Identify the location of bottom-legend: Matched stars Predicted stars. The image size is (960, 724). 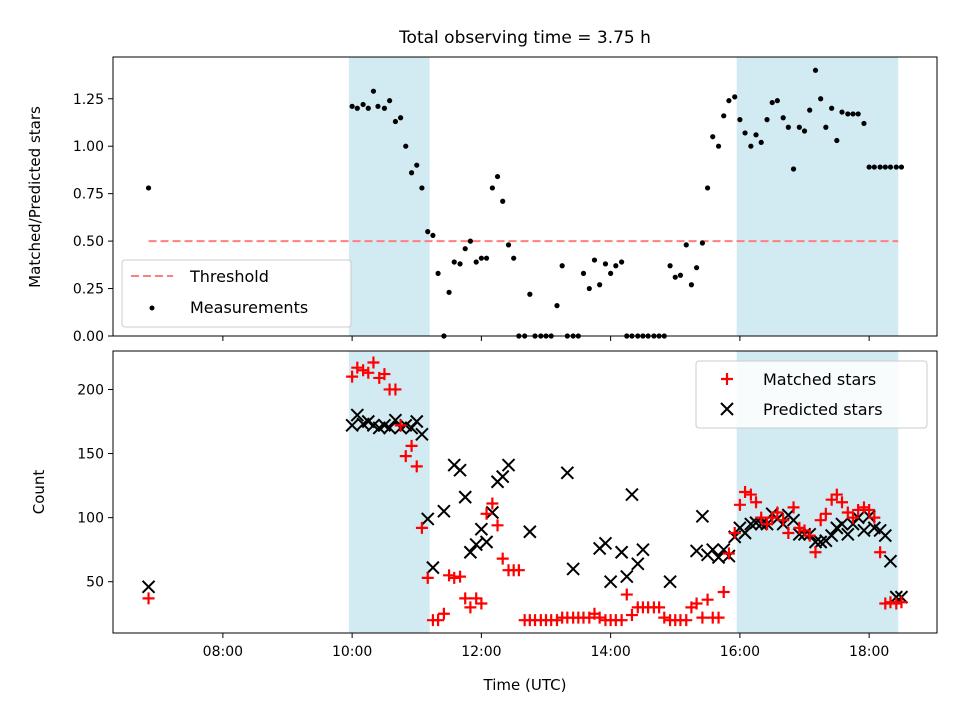
(811, 394).